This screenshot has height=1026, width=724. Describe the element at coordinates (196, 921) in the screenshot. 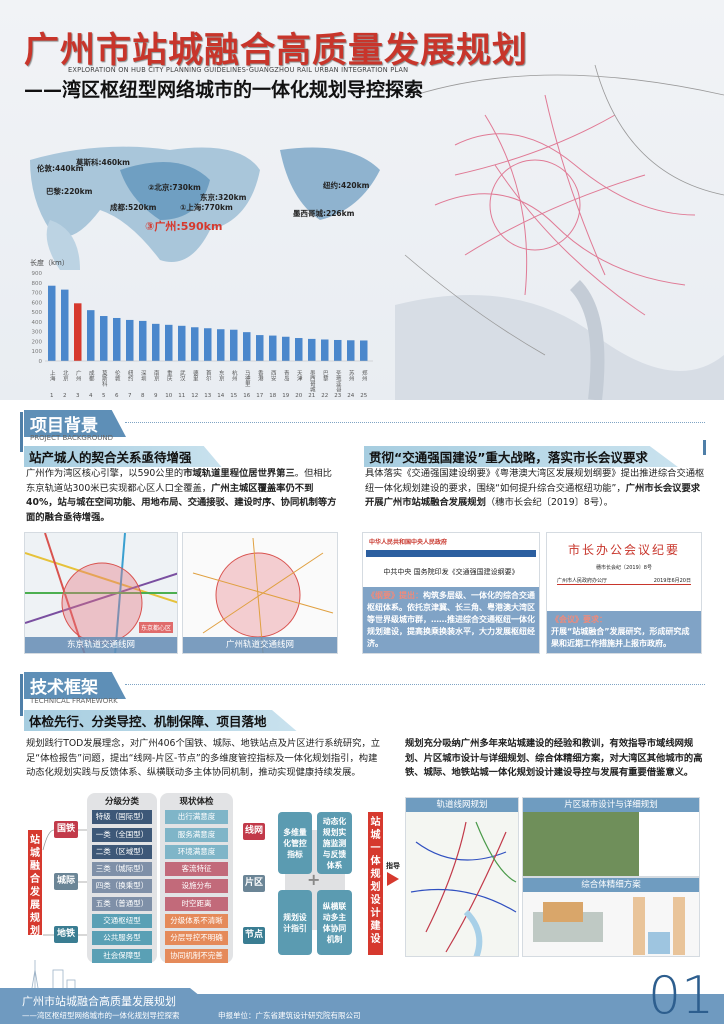

I see `health-check-item: 分级体系不清晰` at that location.